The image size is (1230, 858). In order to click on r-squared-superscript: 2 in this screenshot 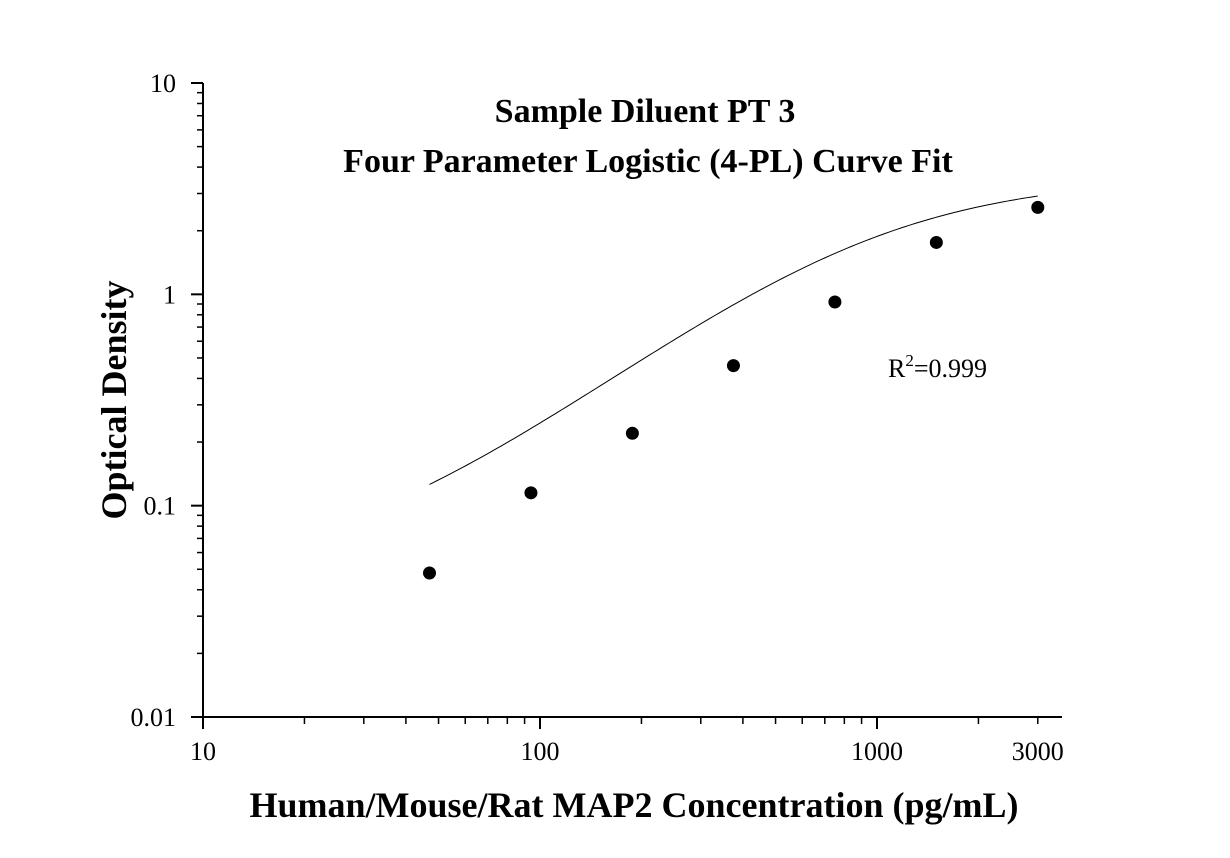, I will do `click(909, 360)`.